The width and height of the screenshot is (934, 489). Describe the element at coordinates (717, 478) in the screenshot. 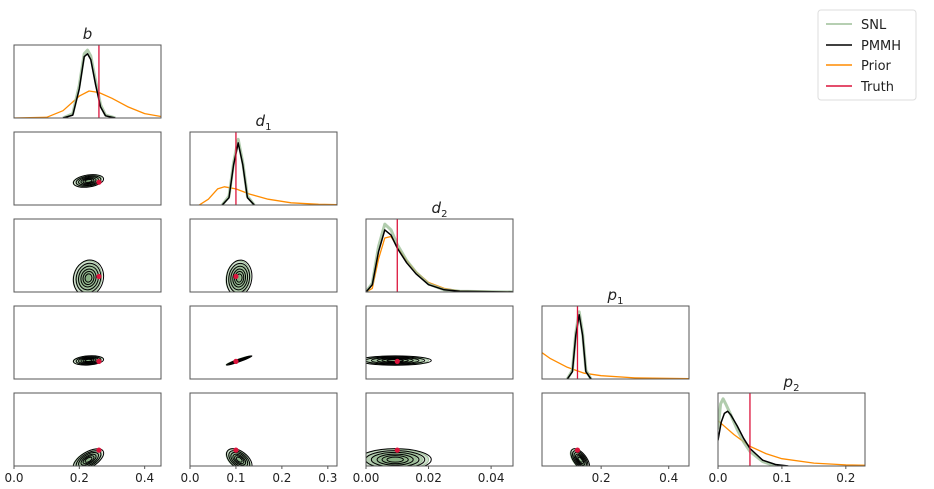

I see `x-tick-label: 0.0` at that location.